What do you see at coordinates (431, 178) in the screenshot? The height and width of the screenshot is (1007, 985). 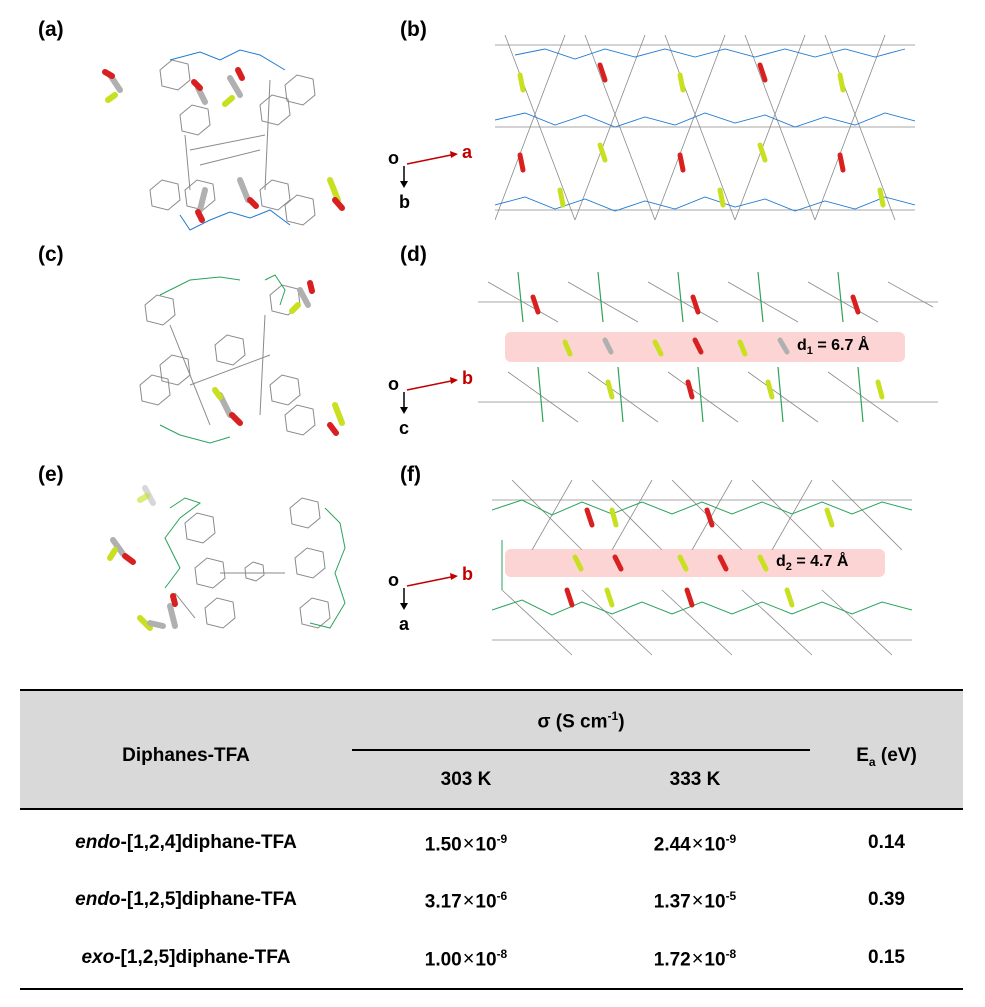 I see `axes-b: o a b` at bounding box center [431, 178].